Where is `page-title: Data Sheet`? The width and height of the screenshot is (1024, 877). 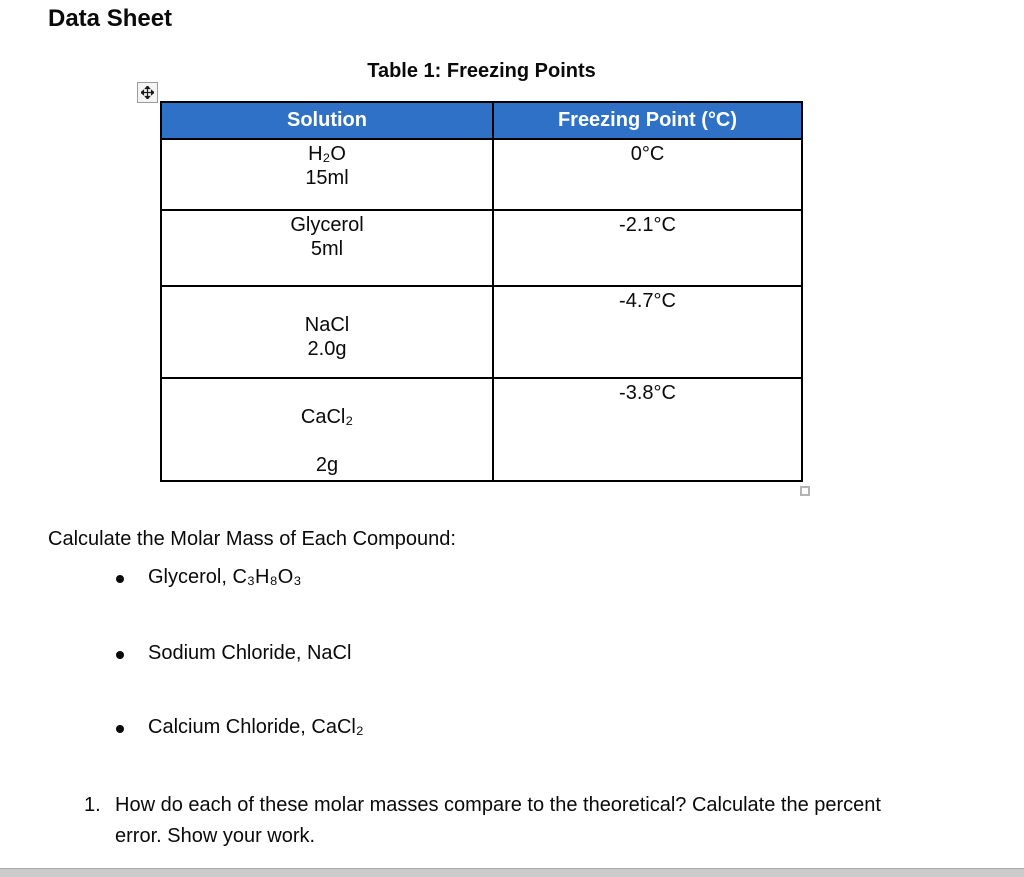
page-title: Data Sheet is located at coordinates (110, 18).